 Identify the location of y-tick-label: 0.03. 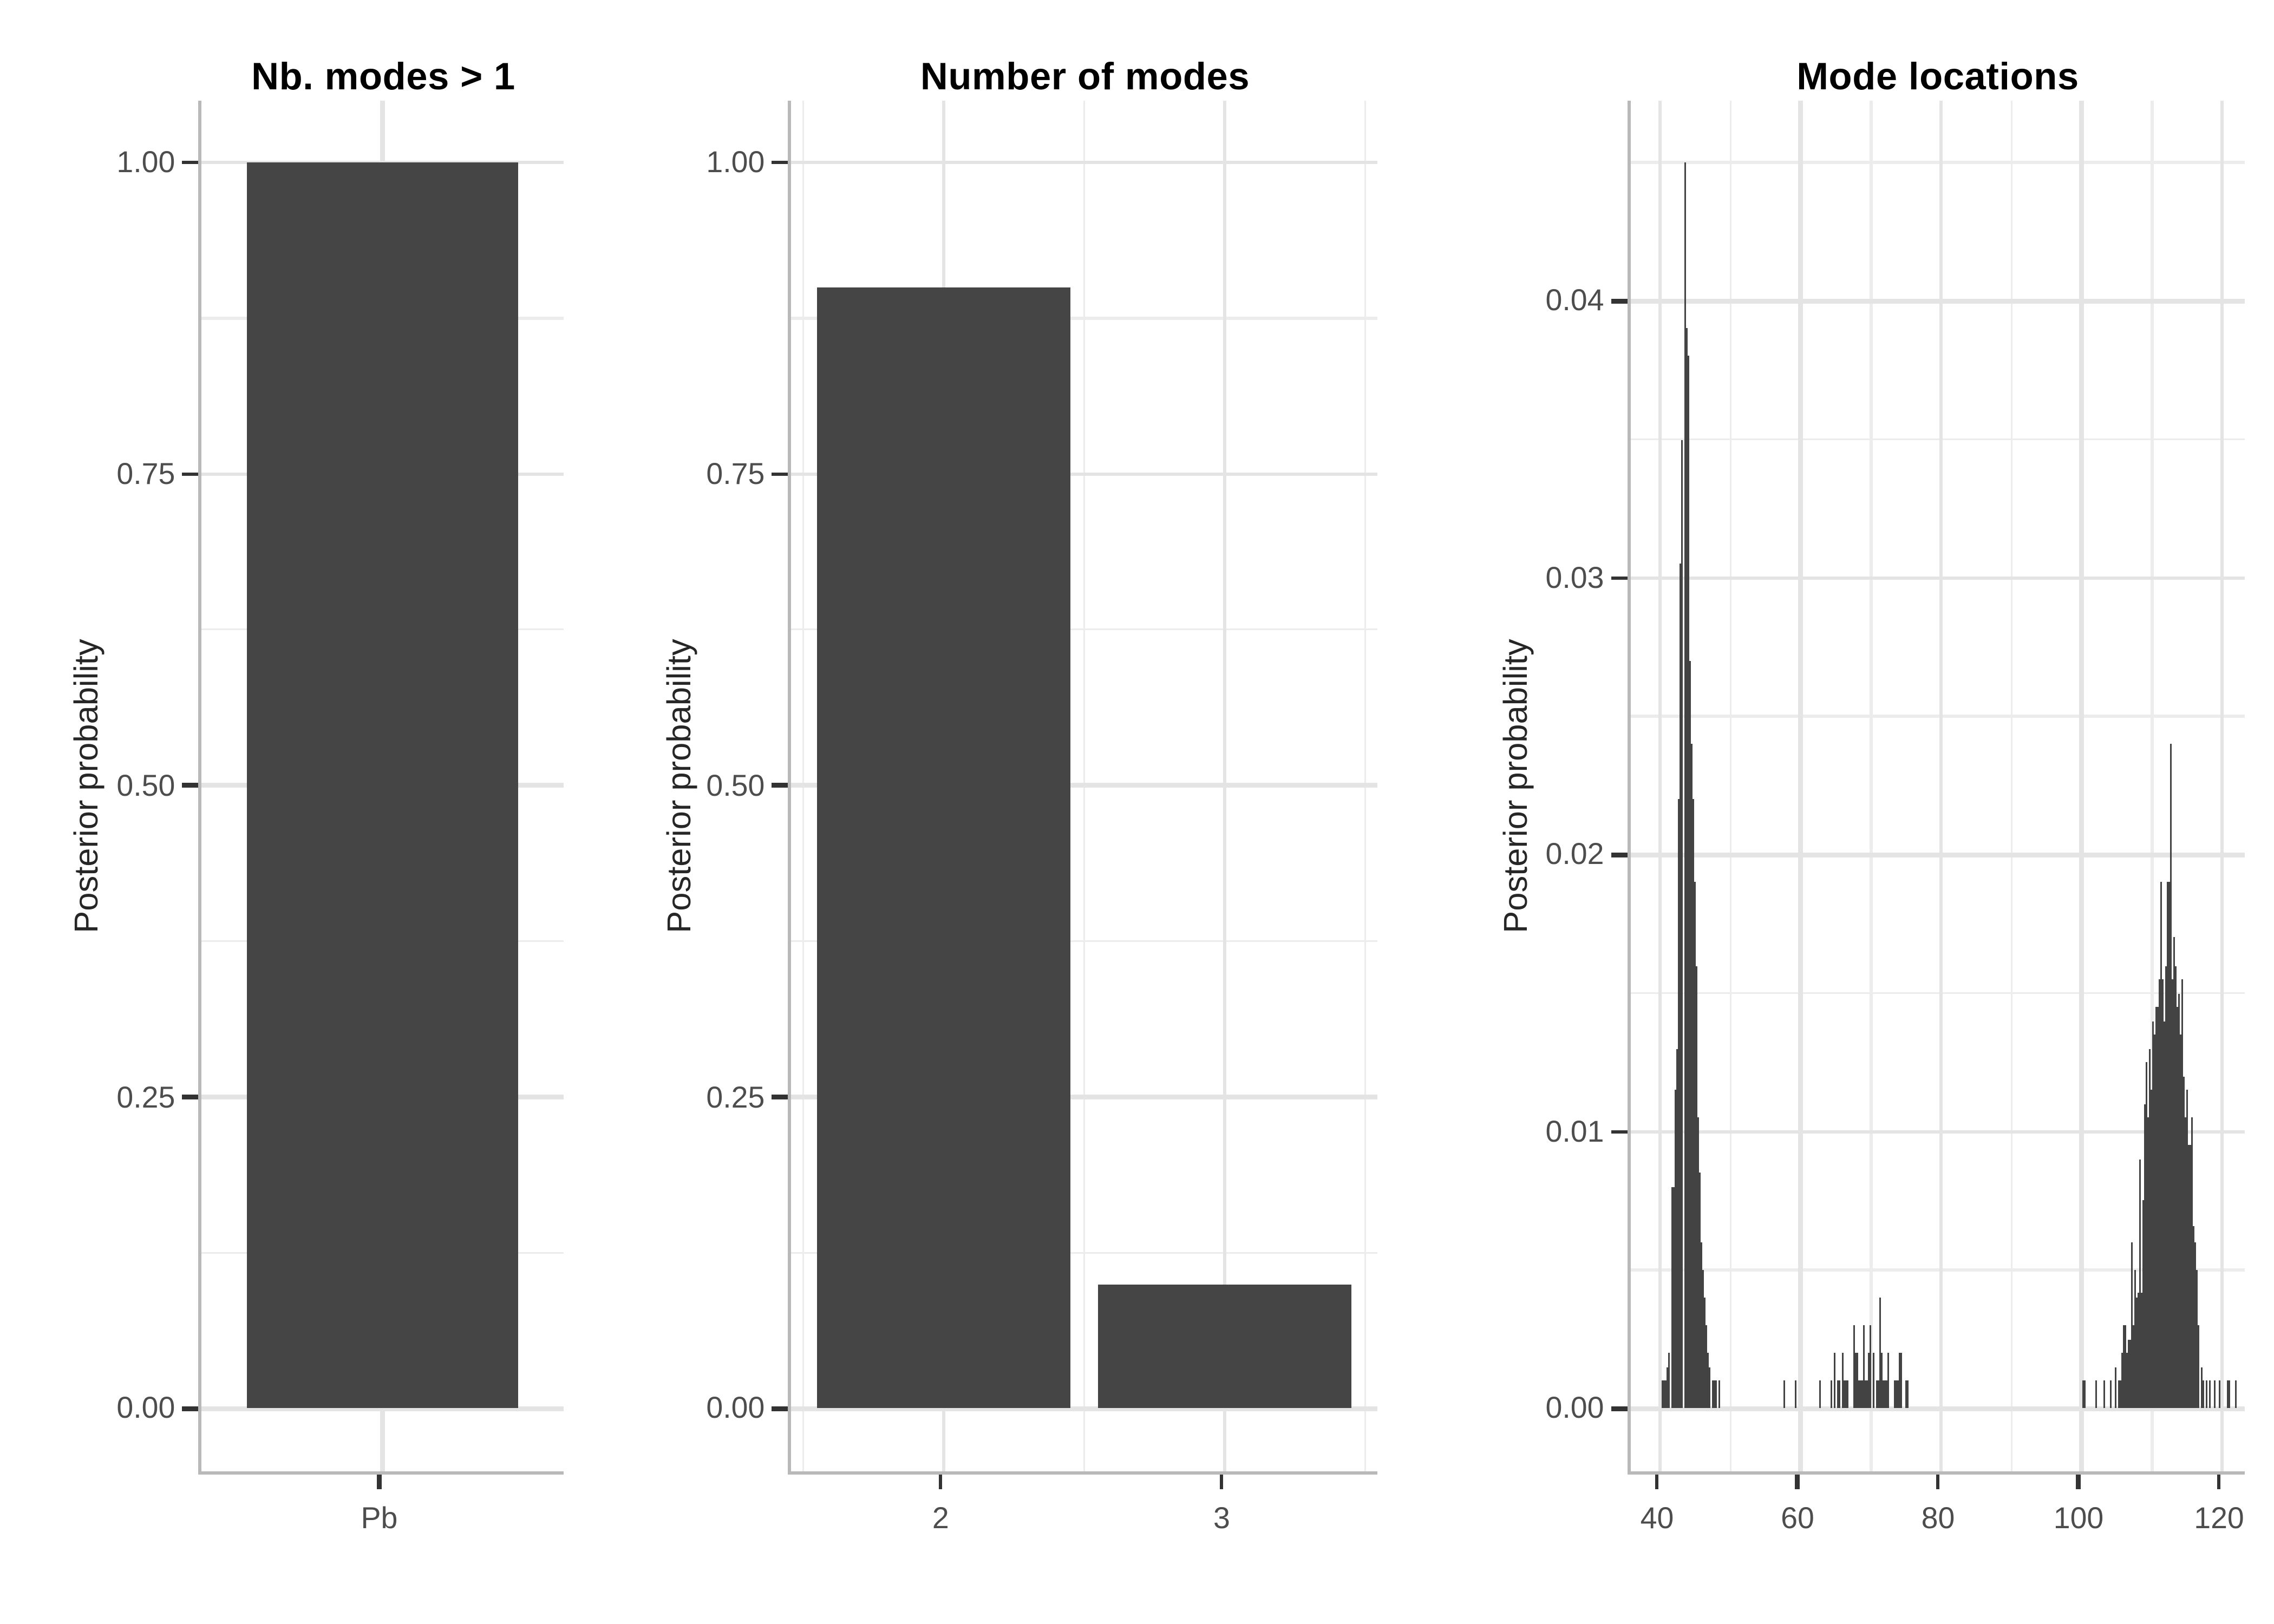
(1574, 577).